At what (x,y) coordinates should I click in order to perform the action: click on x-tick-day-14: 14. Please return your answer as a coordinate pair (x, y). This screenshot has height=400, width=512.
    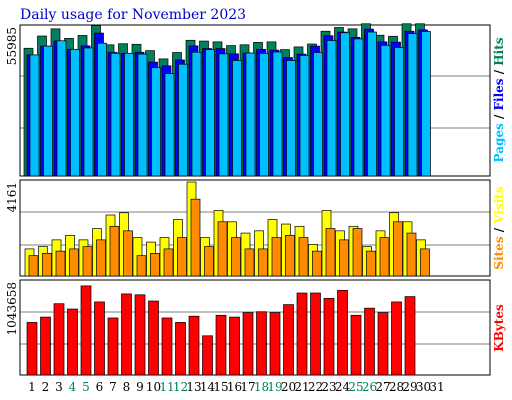
    Looking at the image, I should click on (208, 387).